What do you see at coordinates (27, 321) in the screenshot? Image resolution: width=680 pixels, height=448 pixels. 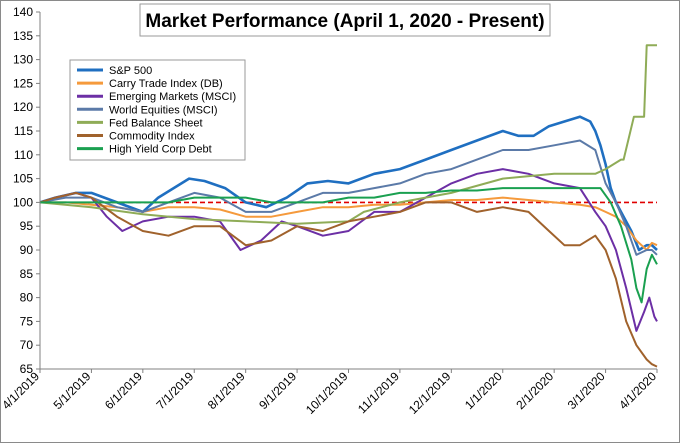 I see `y-tick-label: 75` at bounding box center [27, 321].